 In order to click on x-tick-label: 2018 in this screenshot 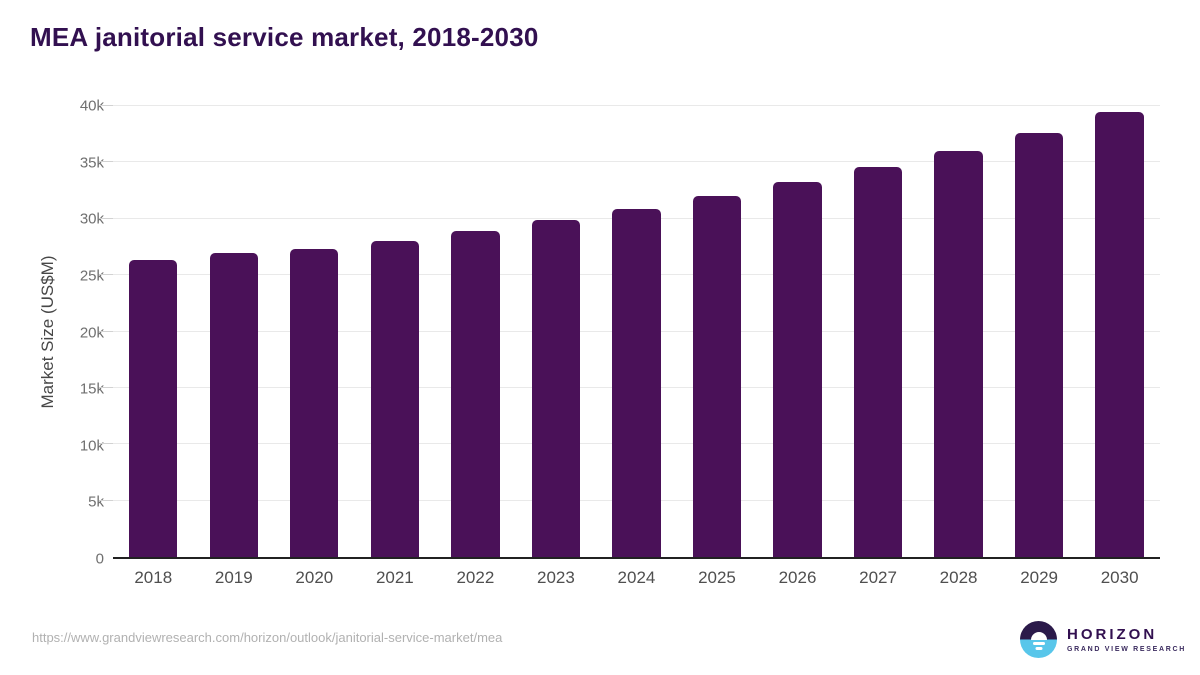, I will do `click(153, 577)`.